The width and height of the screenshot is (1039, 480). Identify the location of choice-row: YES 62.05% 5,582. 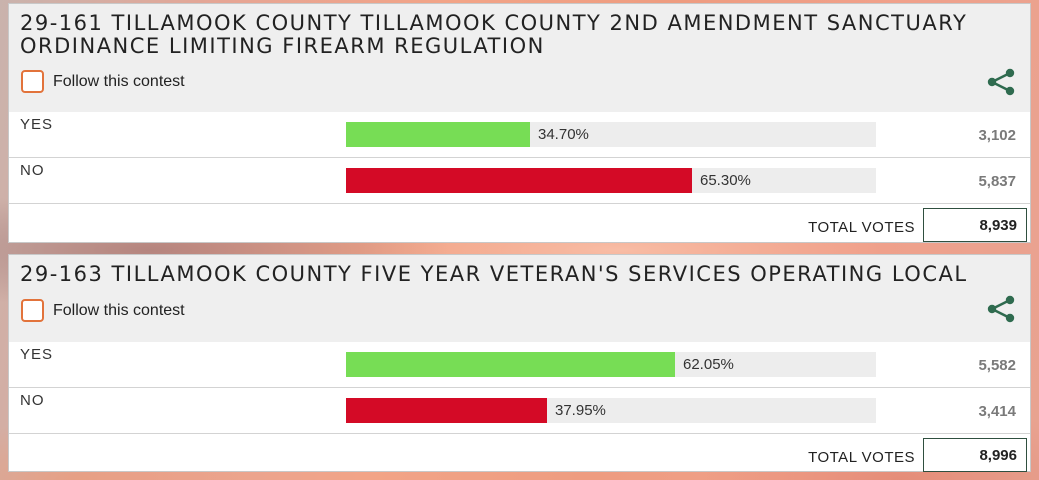
(519, 365).